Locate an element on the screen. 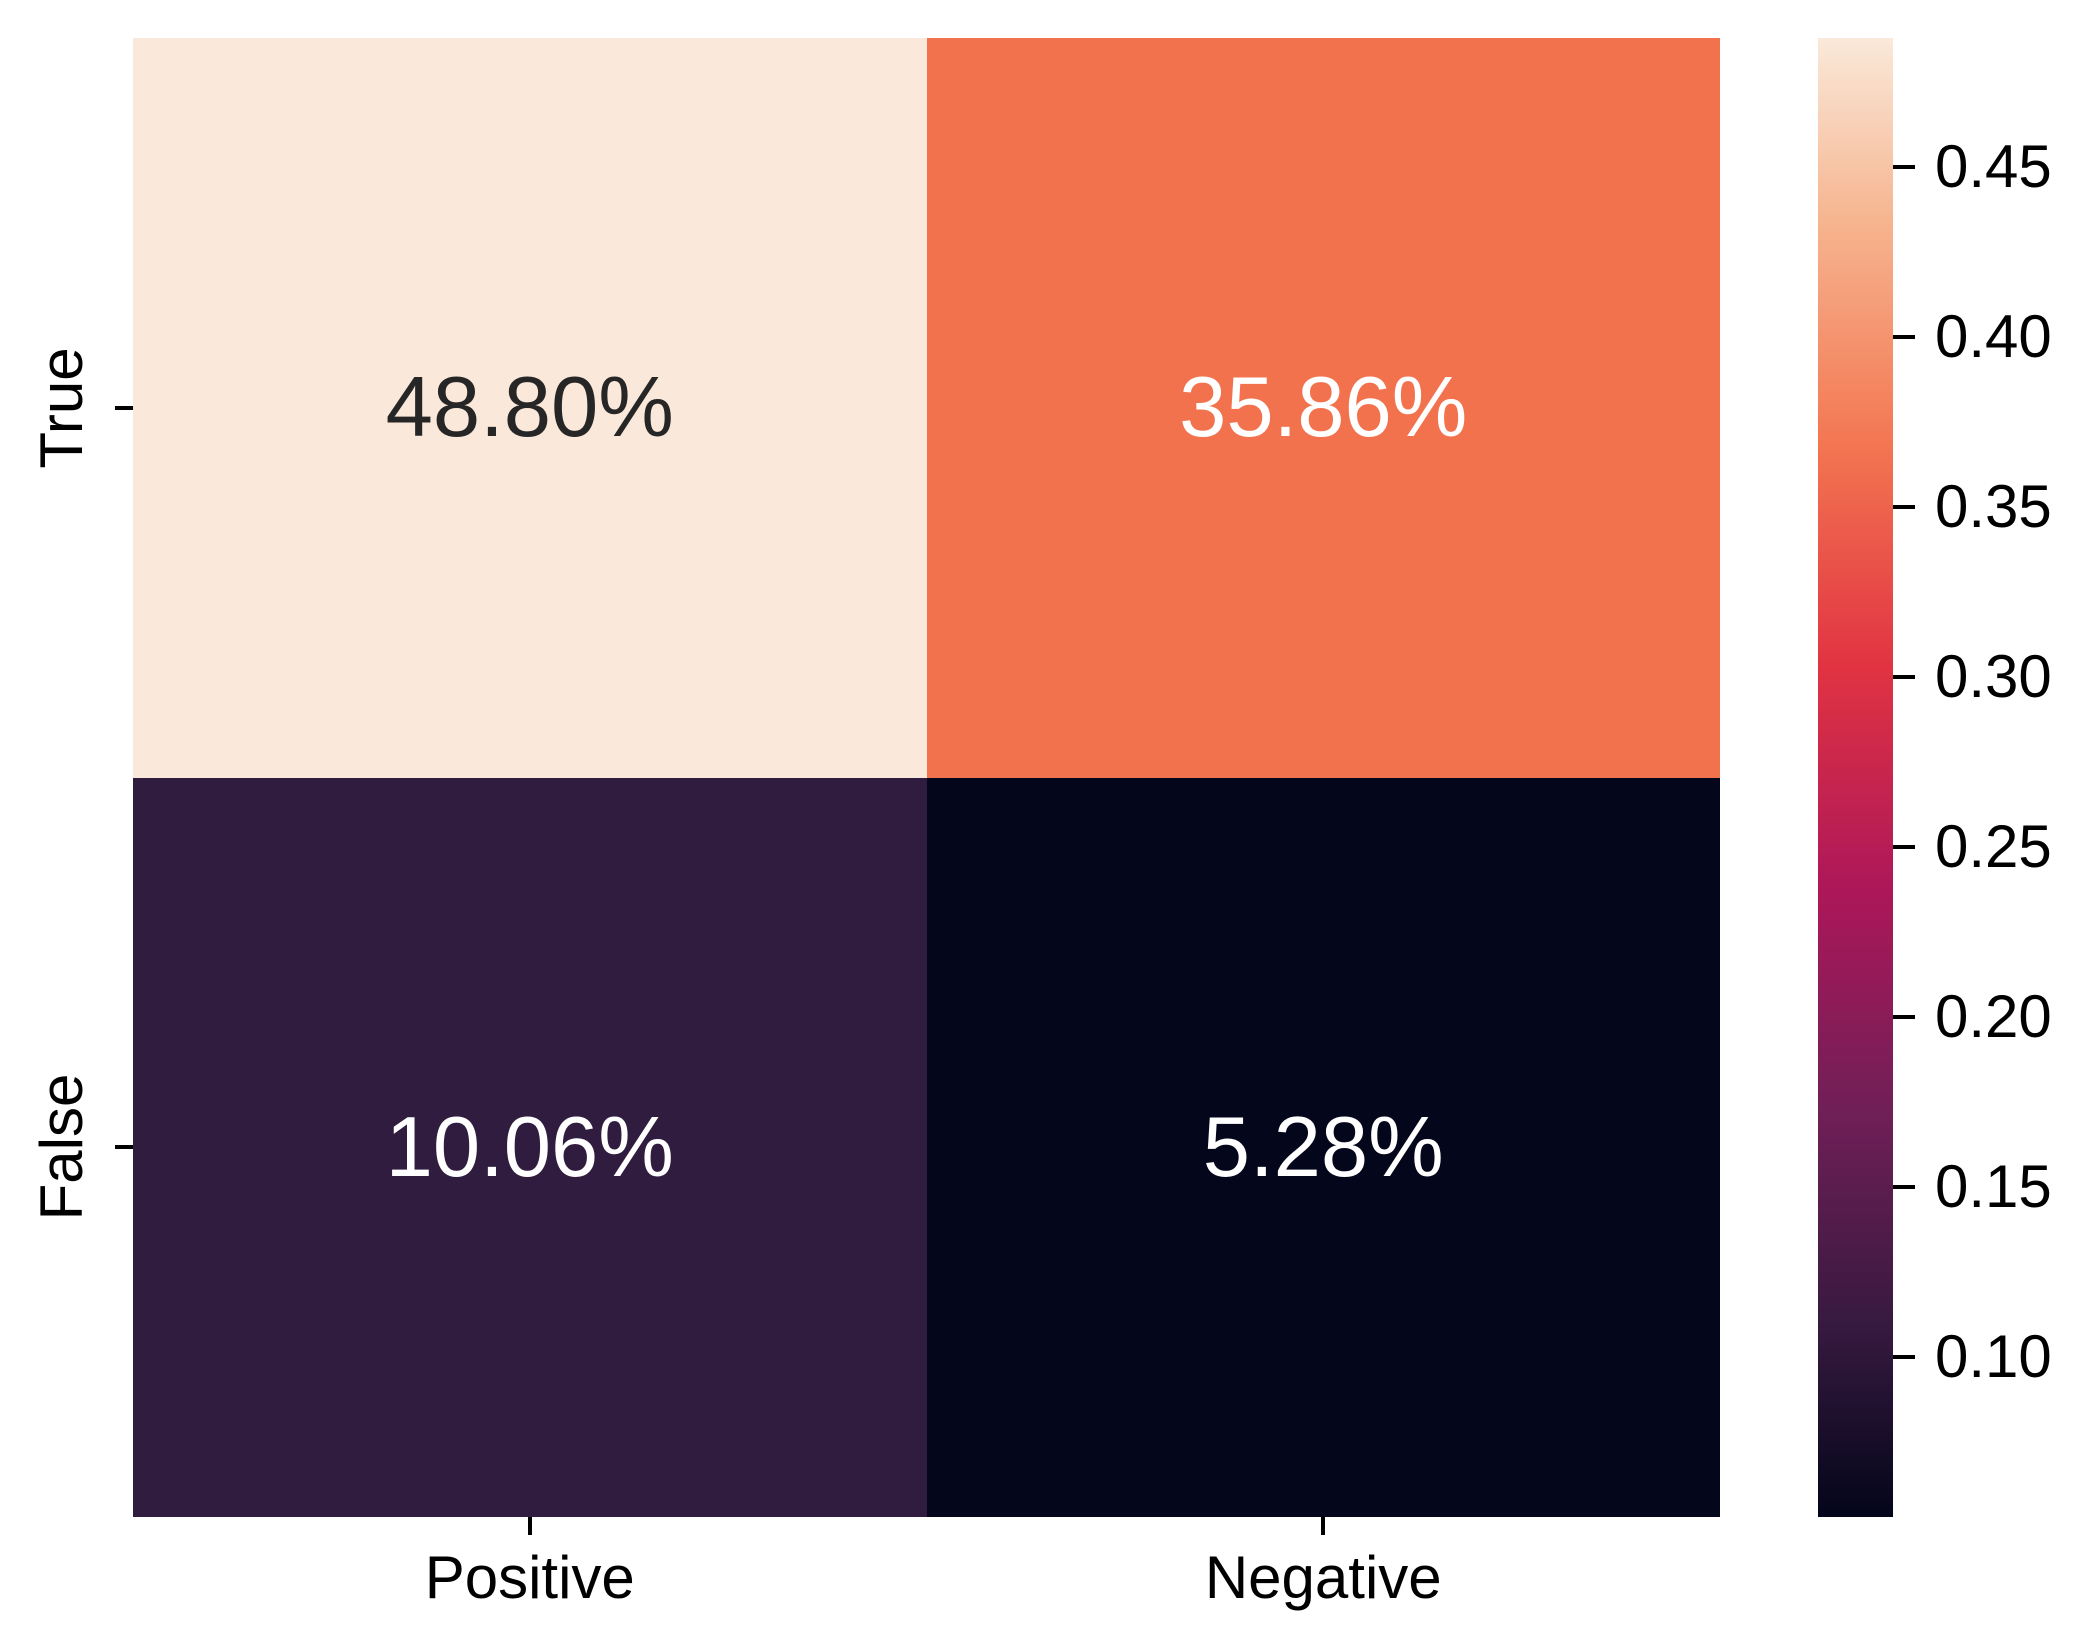 Image resolution: width=2095 pixels, height=1651 pixels. heatmap-cell-value: 10.06% is located at coordinates (529, 1147).